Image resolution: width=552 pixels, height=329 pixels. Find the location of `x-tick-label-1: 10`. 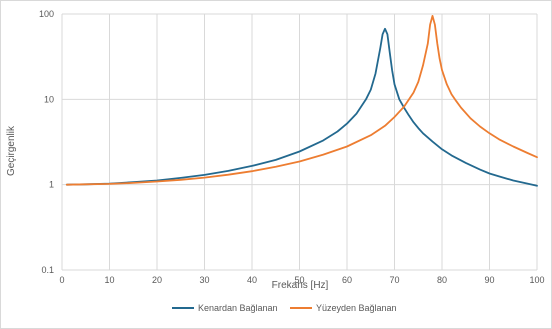

x-tick-label-1: 10 is located at coordinates (109, 280).